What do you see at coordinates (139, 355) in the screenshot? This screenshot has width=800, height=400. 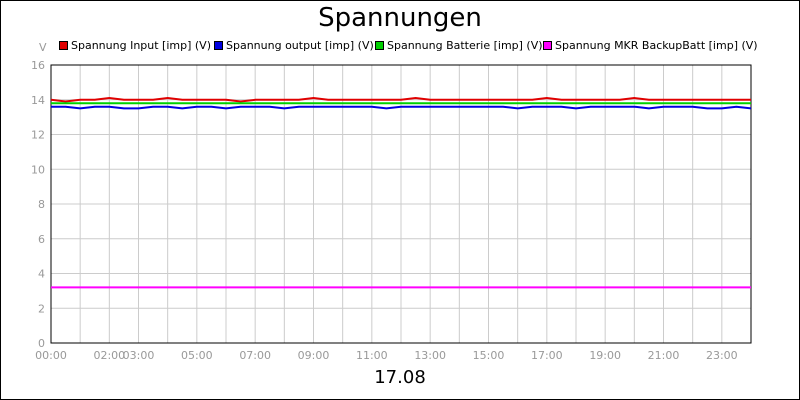 I see `x-tick-label: 03:00` at bounding box center [139, 355].